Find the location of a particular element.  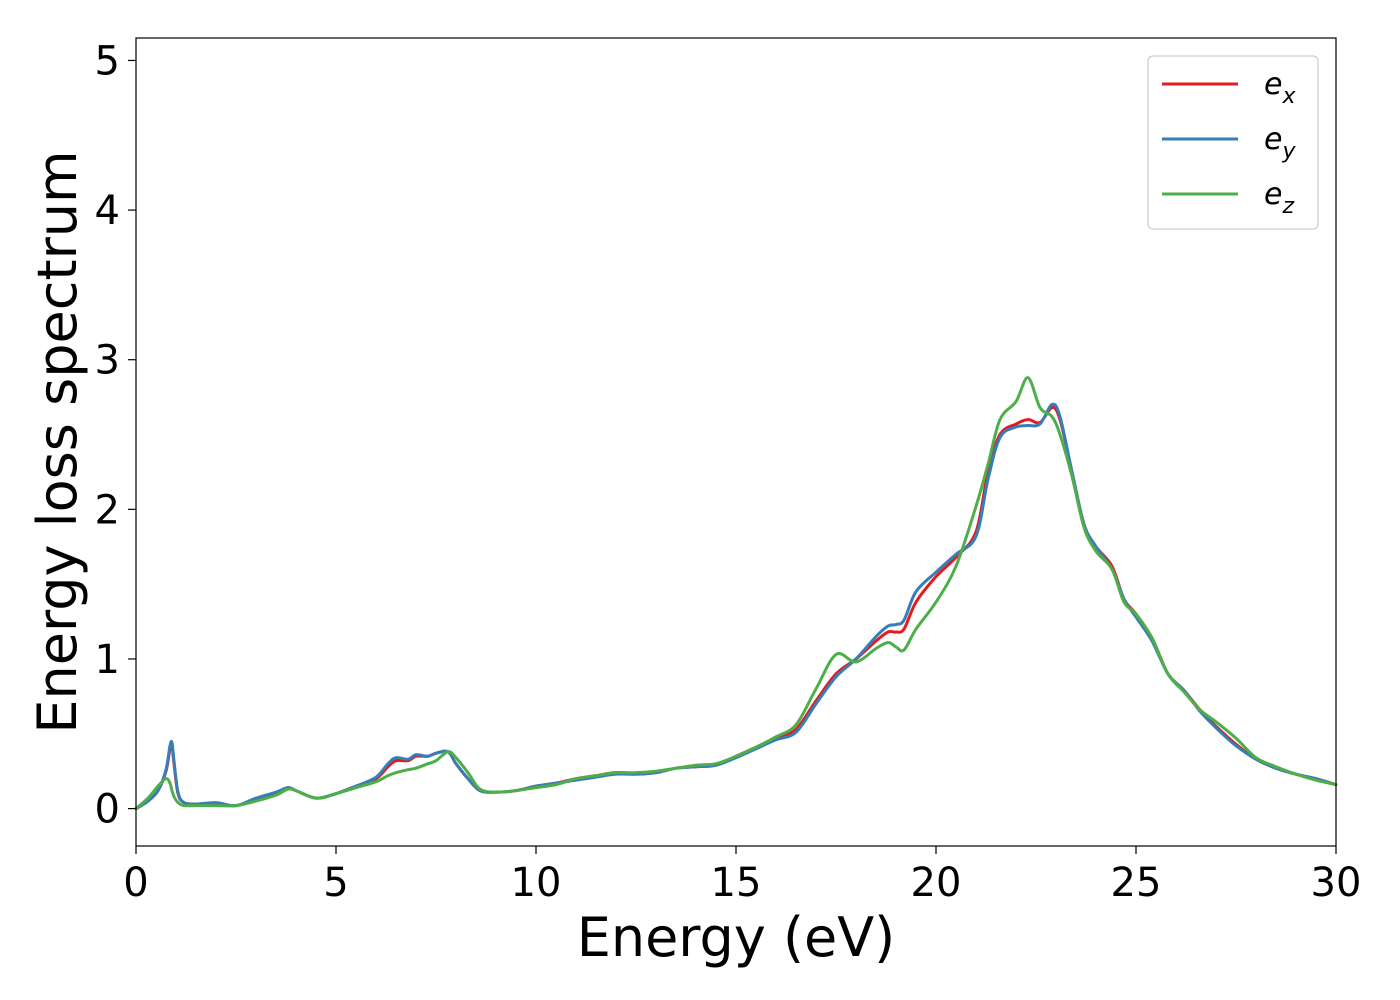

x-tick-label: 0 is located at coordinates (135, 883).